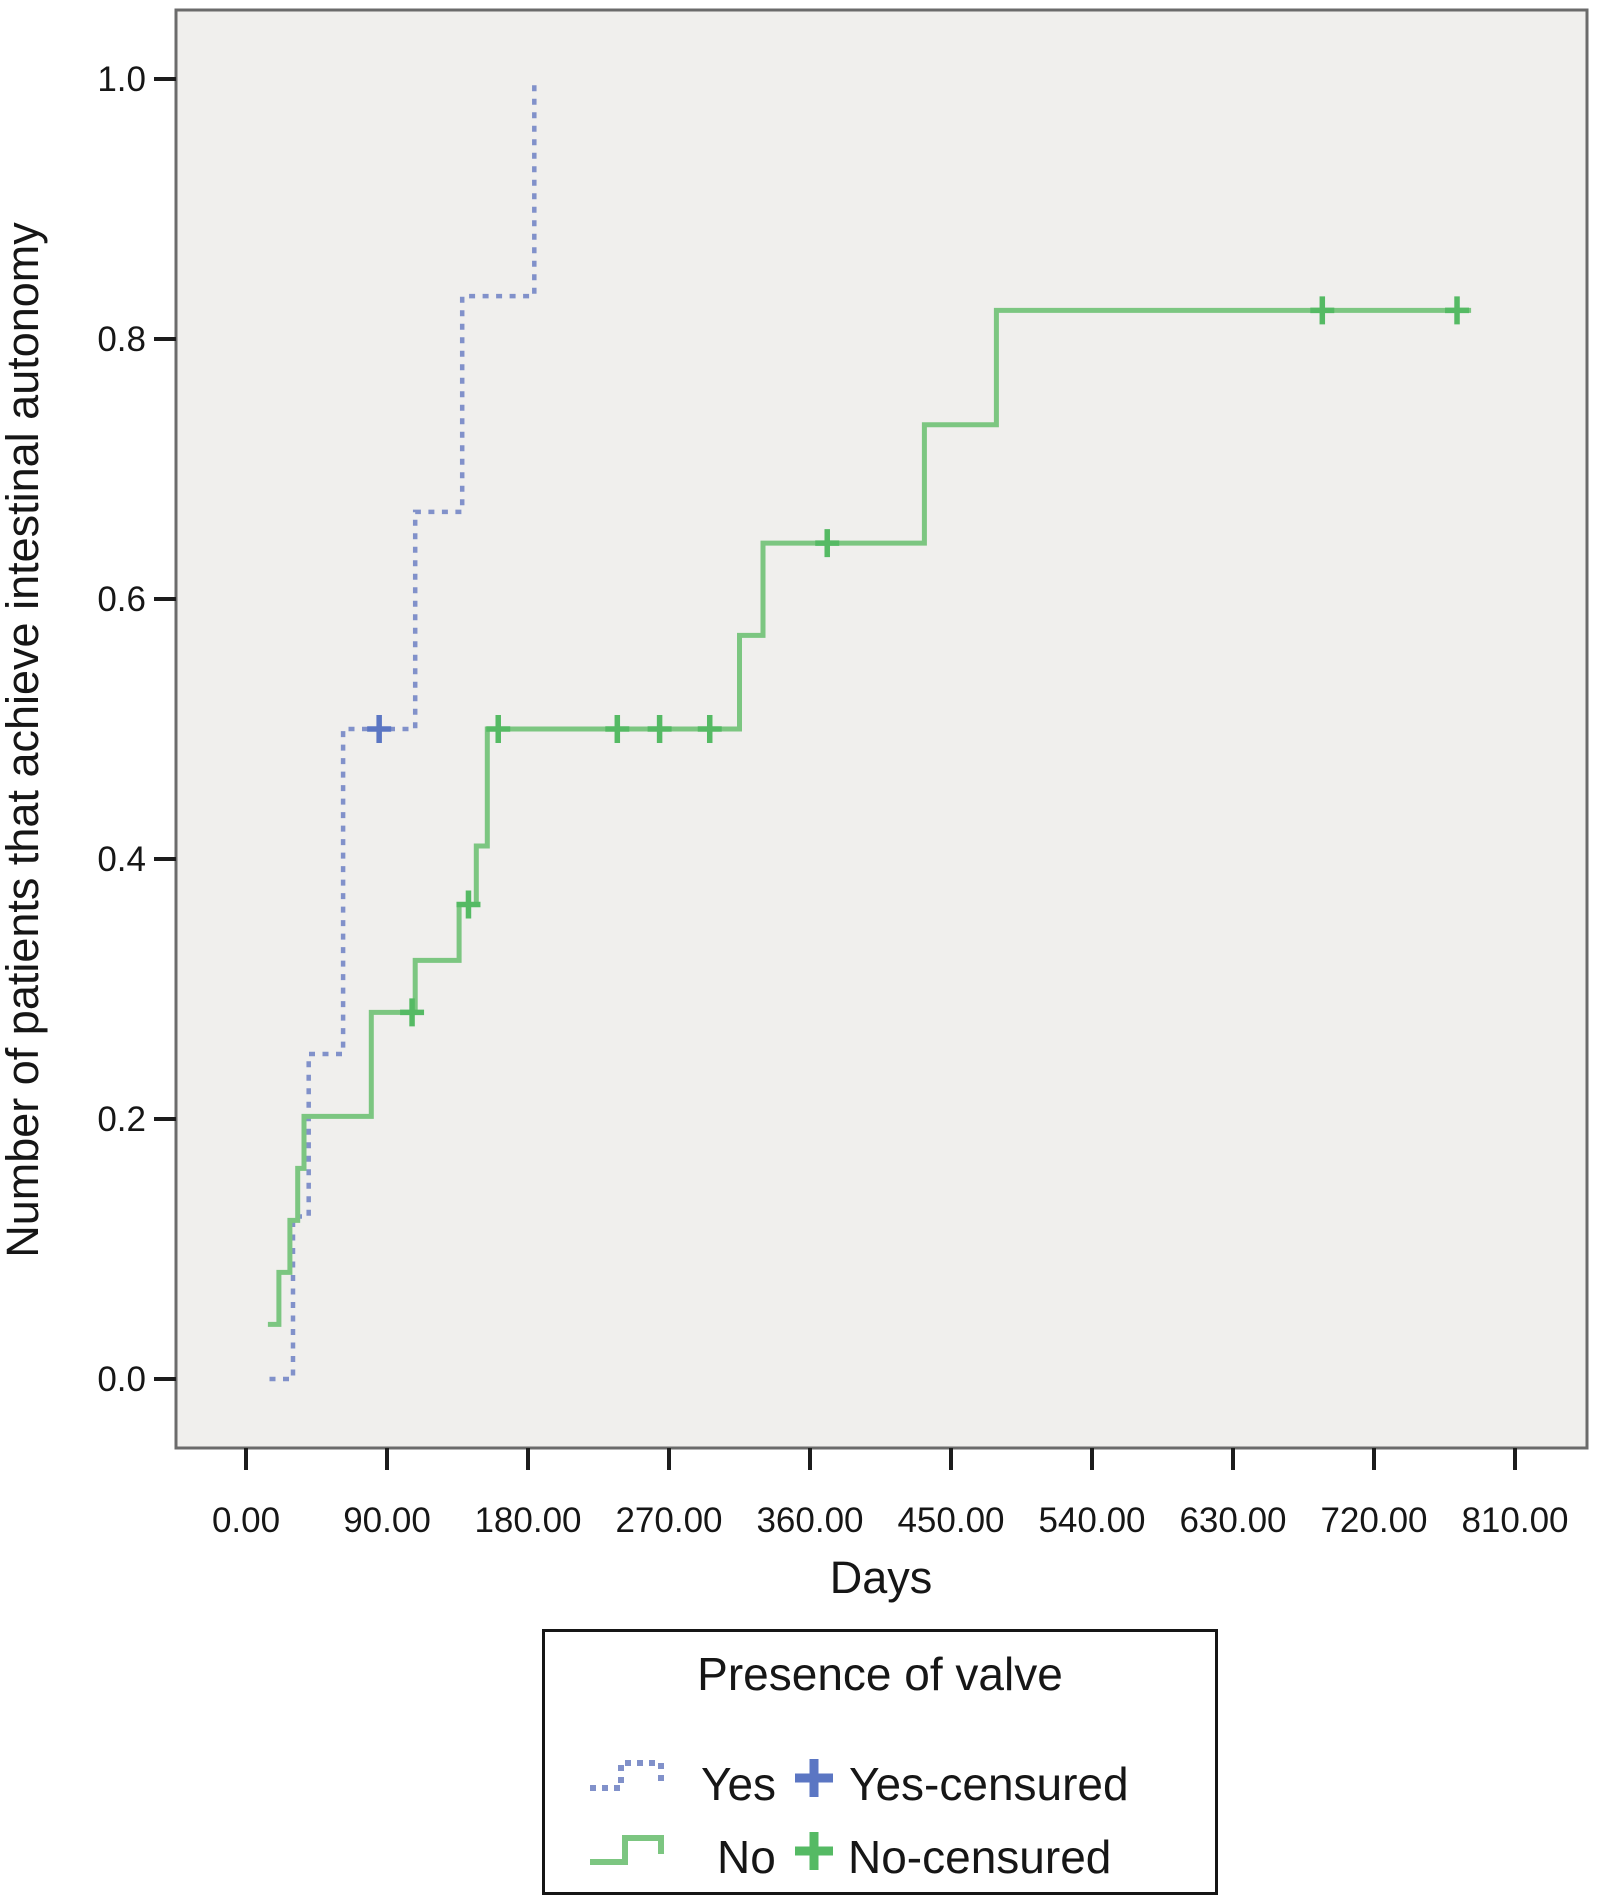 The height and width of the screenshot is (1901, 1598). I want to click on no-line-swatch-icon, so click(627, 1850).